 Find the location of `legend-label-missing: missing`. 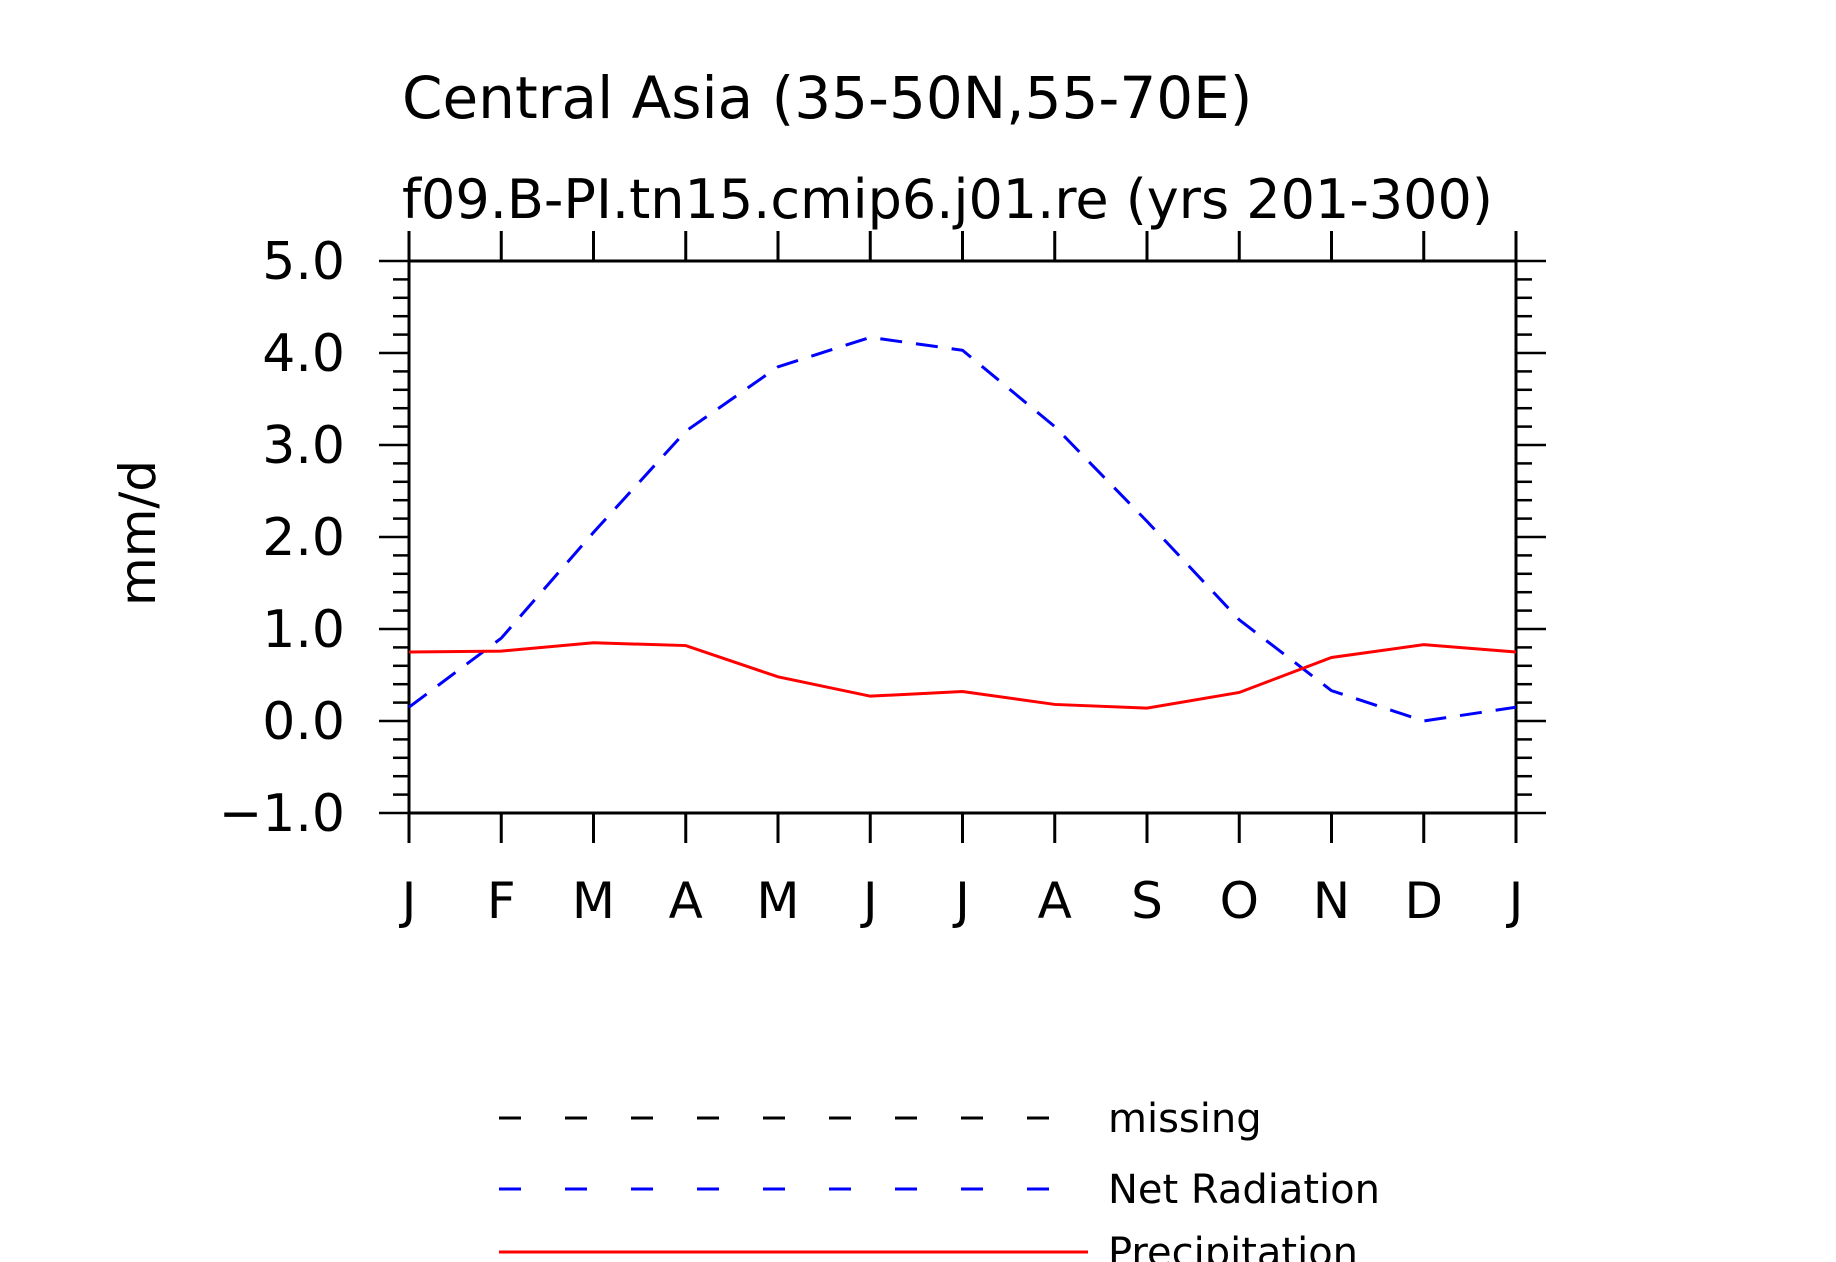

legend-label-missing: missing is located at coordinates (1185, 1119).